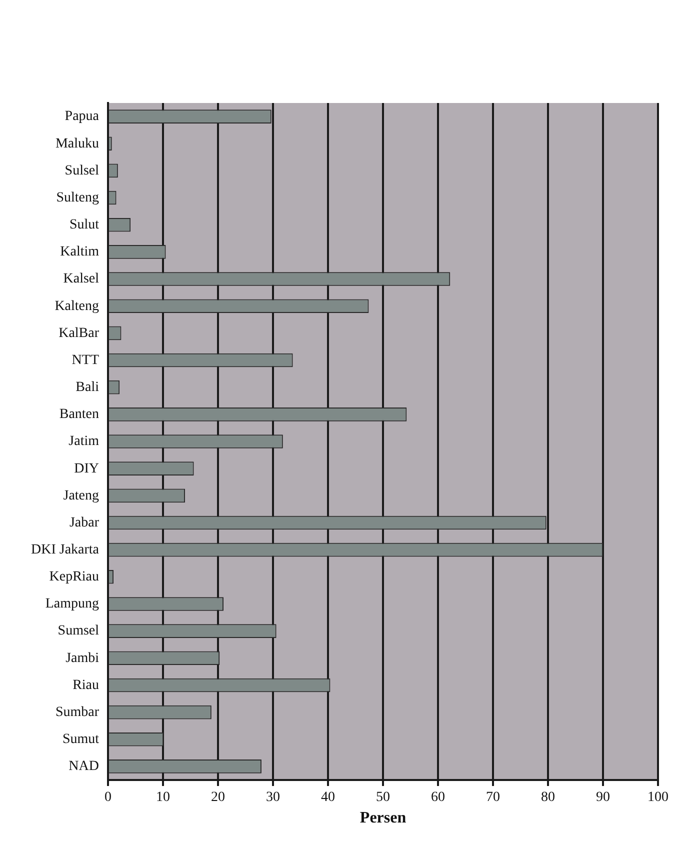 The image size is (689, 856). What do you see at coordinates (83, 658) in the screenshot?
I see `y-tick-label: Jambi` at bounding box center [83, 658].